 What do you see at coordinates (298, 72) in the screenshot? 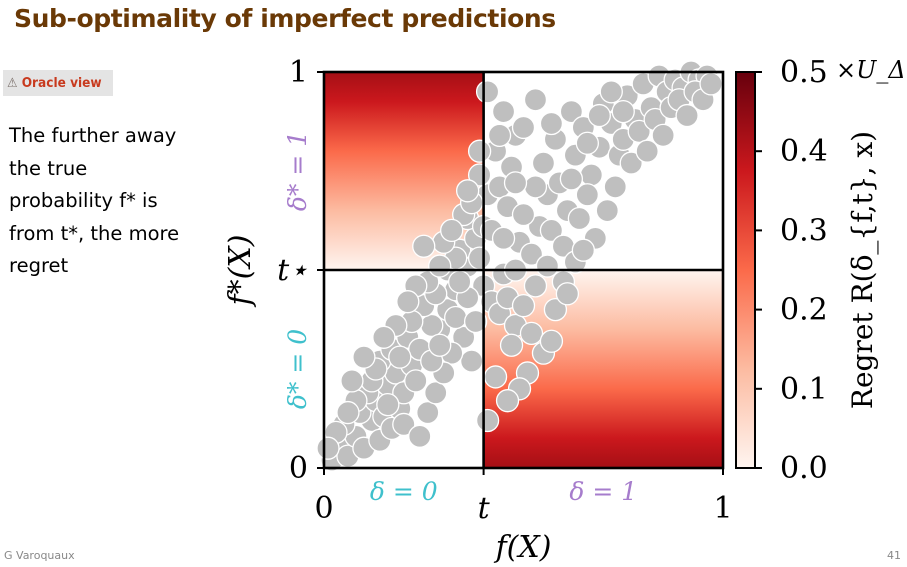
I see `y-tick-label: 1` at bounding box center [298, 72].